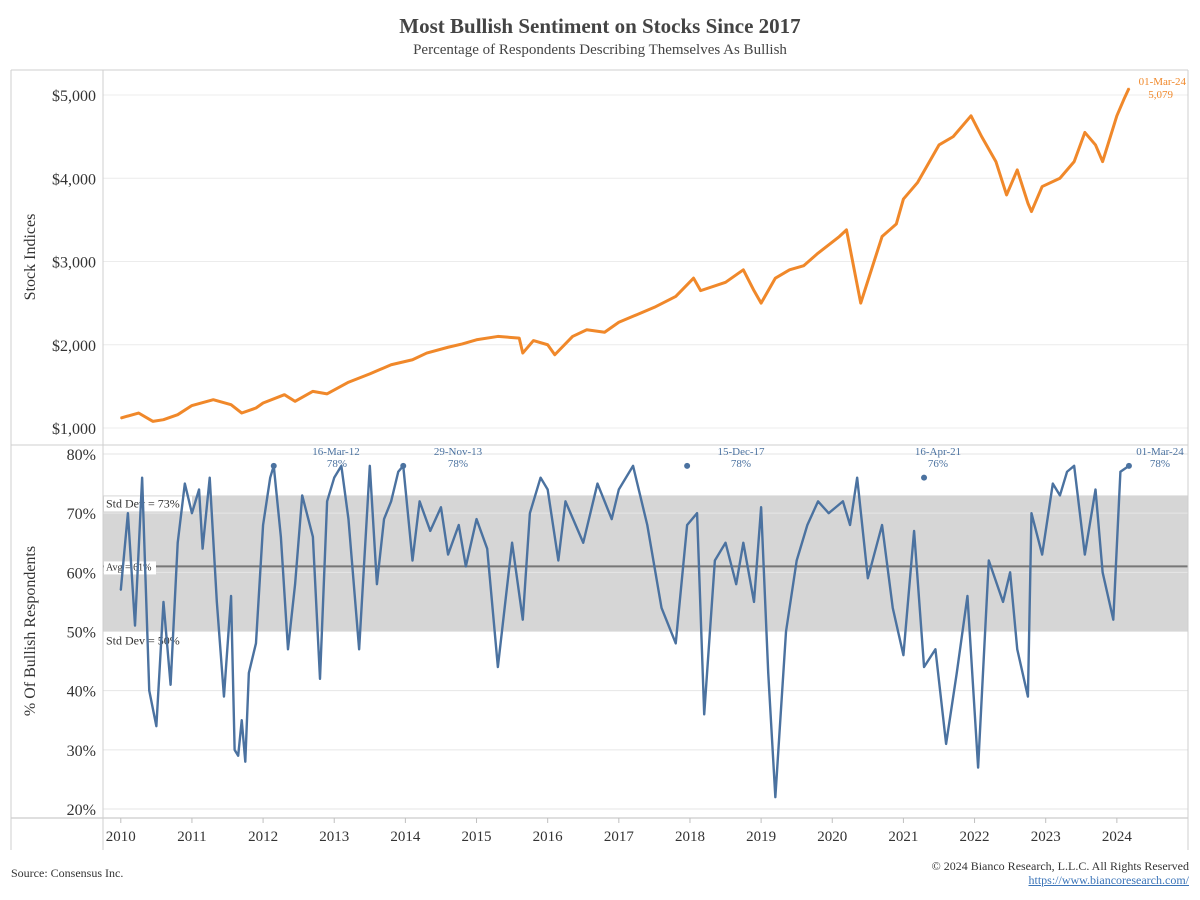  What do you see at coordinates (191, 837) in the screenshot?
I see `x-tick-label: 2011` at bounding box center [191, 837].